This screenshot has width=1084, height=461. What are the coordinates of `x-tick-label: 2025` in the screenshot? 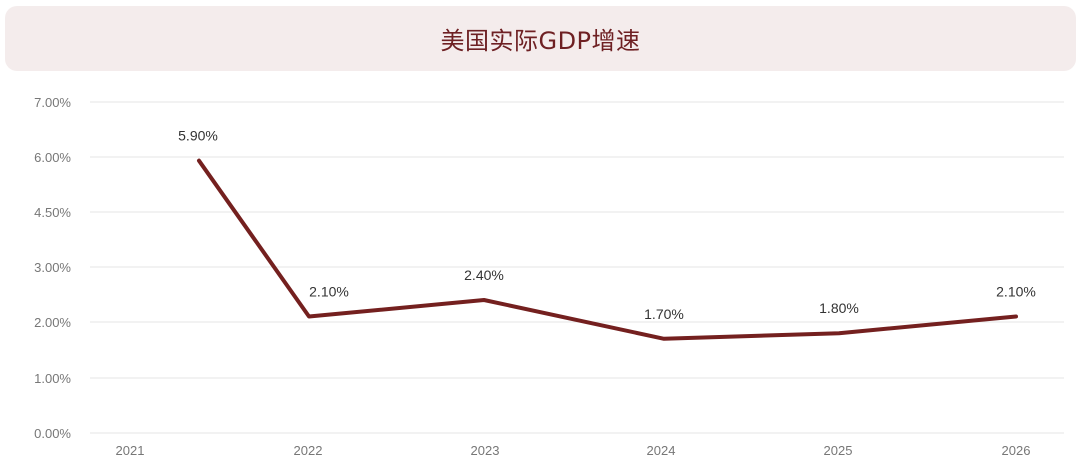 It's located at (838, 450).